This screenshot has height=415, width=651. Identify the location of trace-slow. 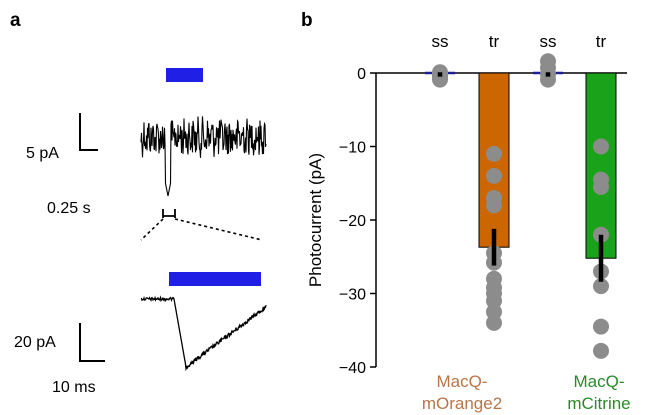
(203, 156).